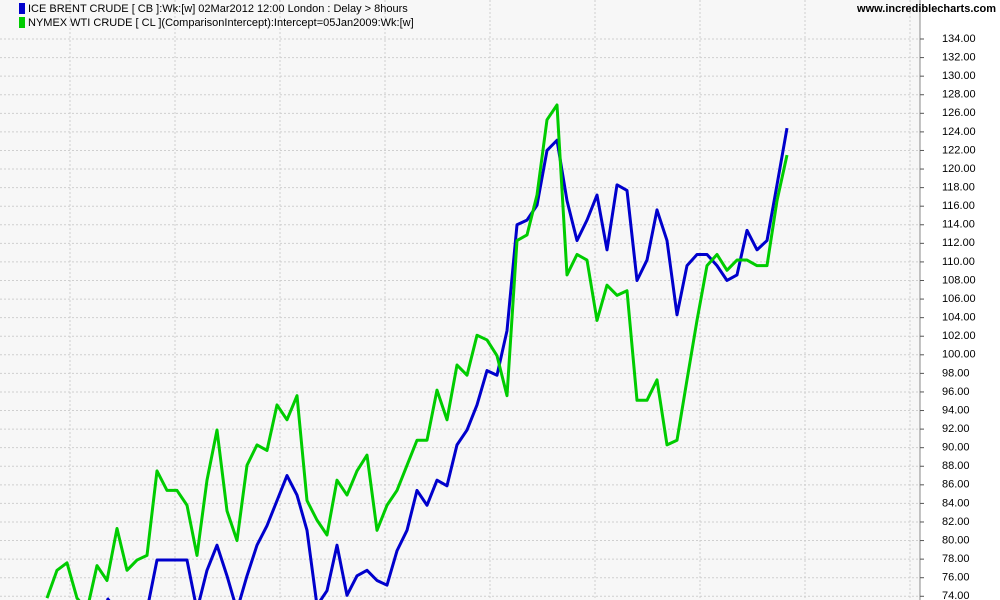 This screenshot has width=1000, height=600. What do you see at coordinates (959, 76) in the screenshot?
I see `y-tick-label: 130.00` at bounding box center [959, 76].